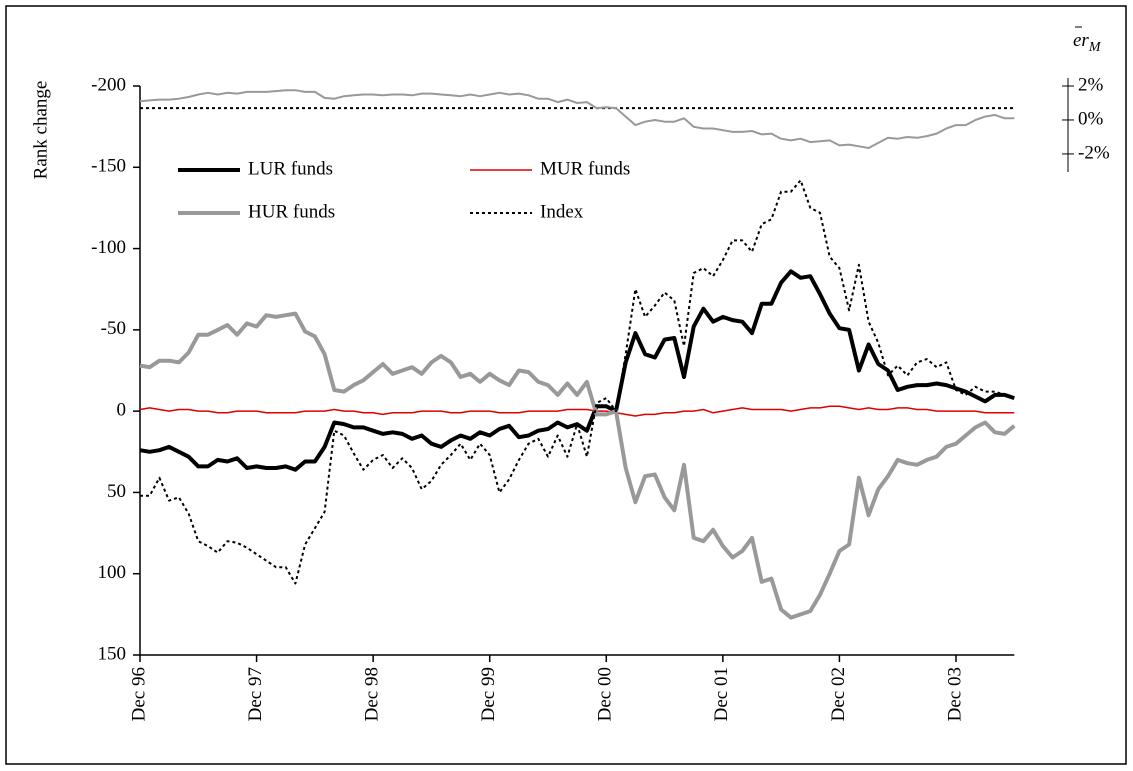 Image resolution: width=1133 pixels, height=771 pixels. What do you see at coordinates (113, 328) in the screenshot?
I see `y-tick-label: -50` at bounding box center [113, 328].